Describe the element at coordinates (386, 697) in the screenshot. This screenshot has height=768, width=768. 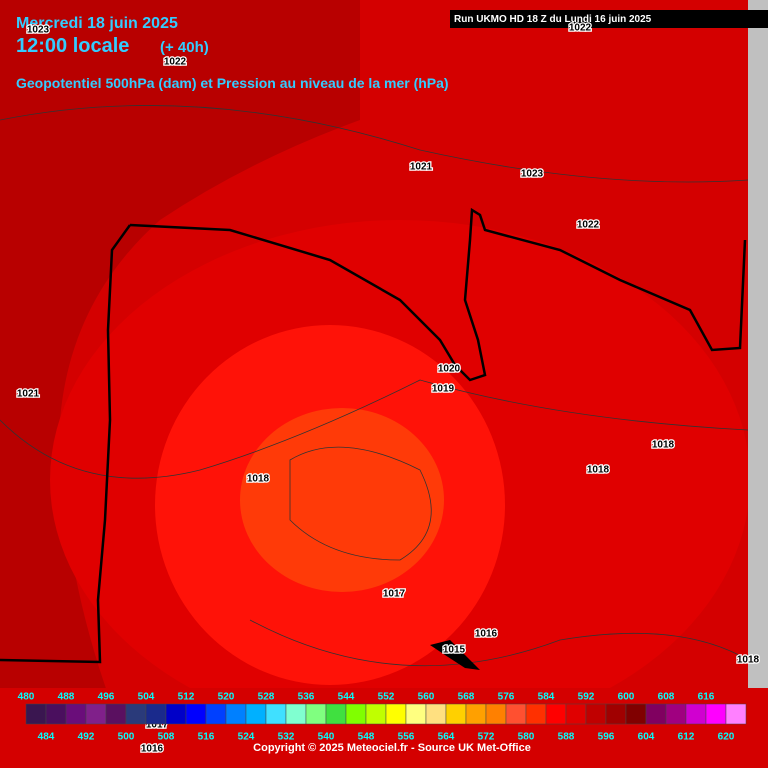
I see `colorbar-label: 552` at that location.